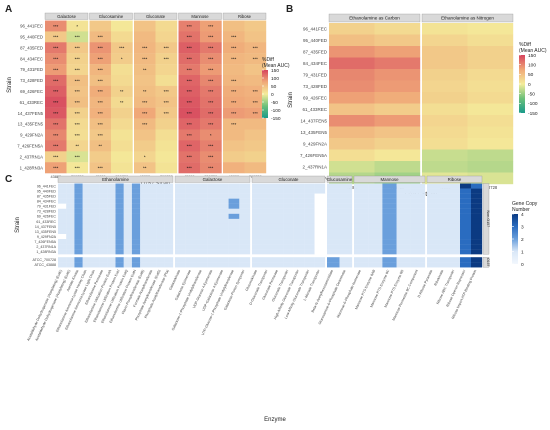 This screenshot has width=550, height=430. Describe the element at coordinates (533, 114) in the screenshot. I see `legend-tick-label: -150` at that location.